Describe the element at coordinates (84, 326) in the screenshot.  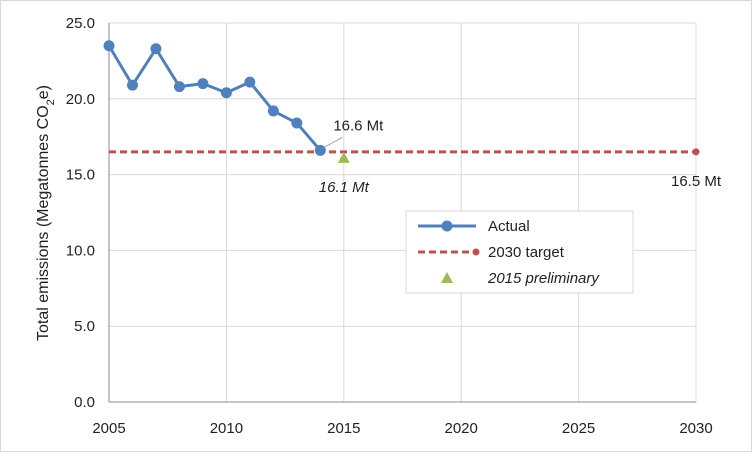
I see `y-tick-label: 5.0` at that location.